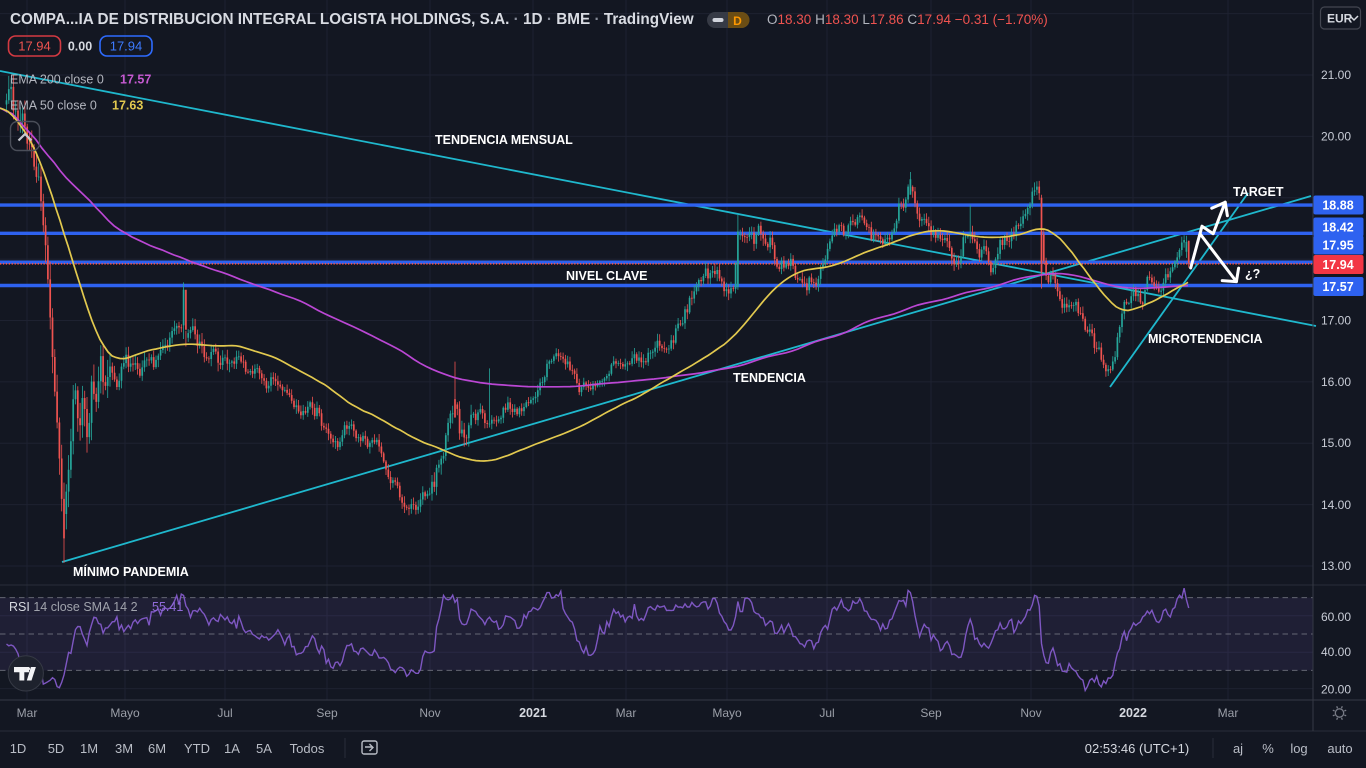 Image resolution: width=1366 pixels, height=768 pixels. I want to click on svg-text: 1D, so click(18, 748).